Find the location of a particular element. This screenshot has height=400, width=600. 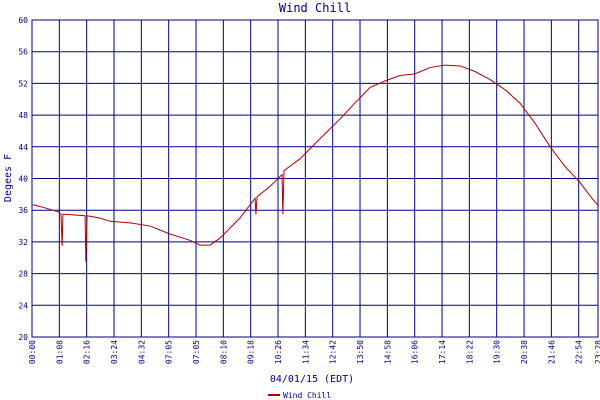

y-tick-label: 44 is located at coordinates (23, 147).